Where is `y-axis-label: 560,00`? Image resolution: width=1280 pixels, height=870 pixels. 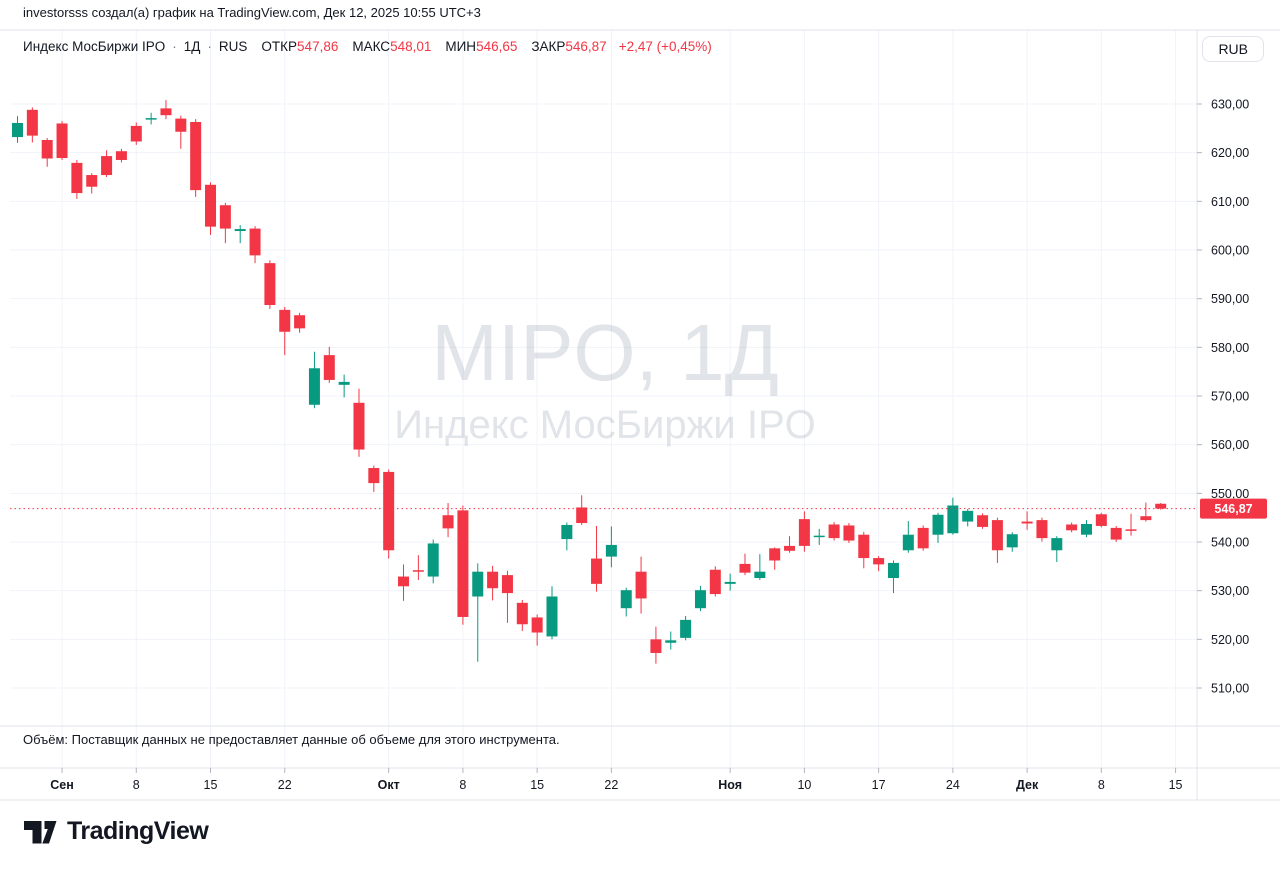
y-axis-label: 560,00 is located at coordinates (1230, 445).